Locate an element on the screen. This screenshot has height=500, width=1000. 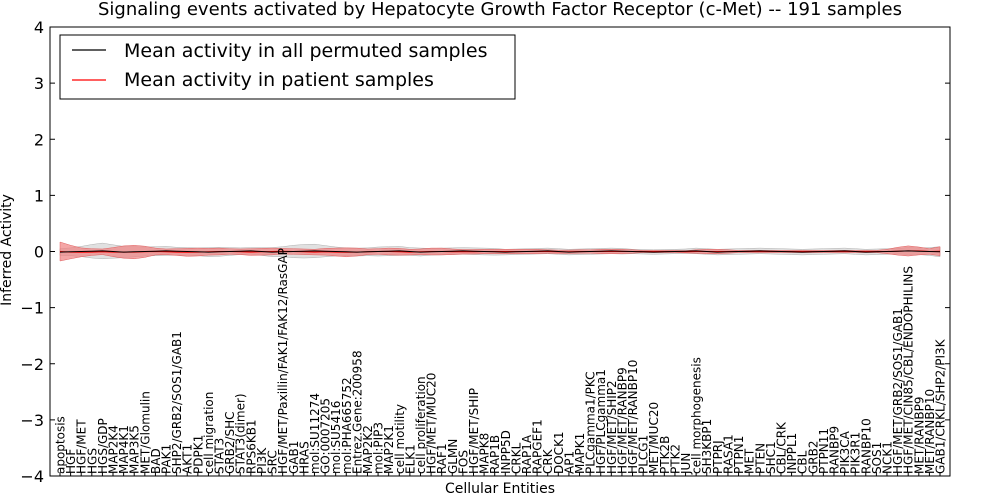
x-tick-label: GRB2/SHC is located at coordinates (230, 442).